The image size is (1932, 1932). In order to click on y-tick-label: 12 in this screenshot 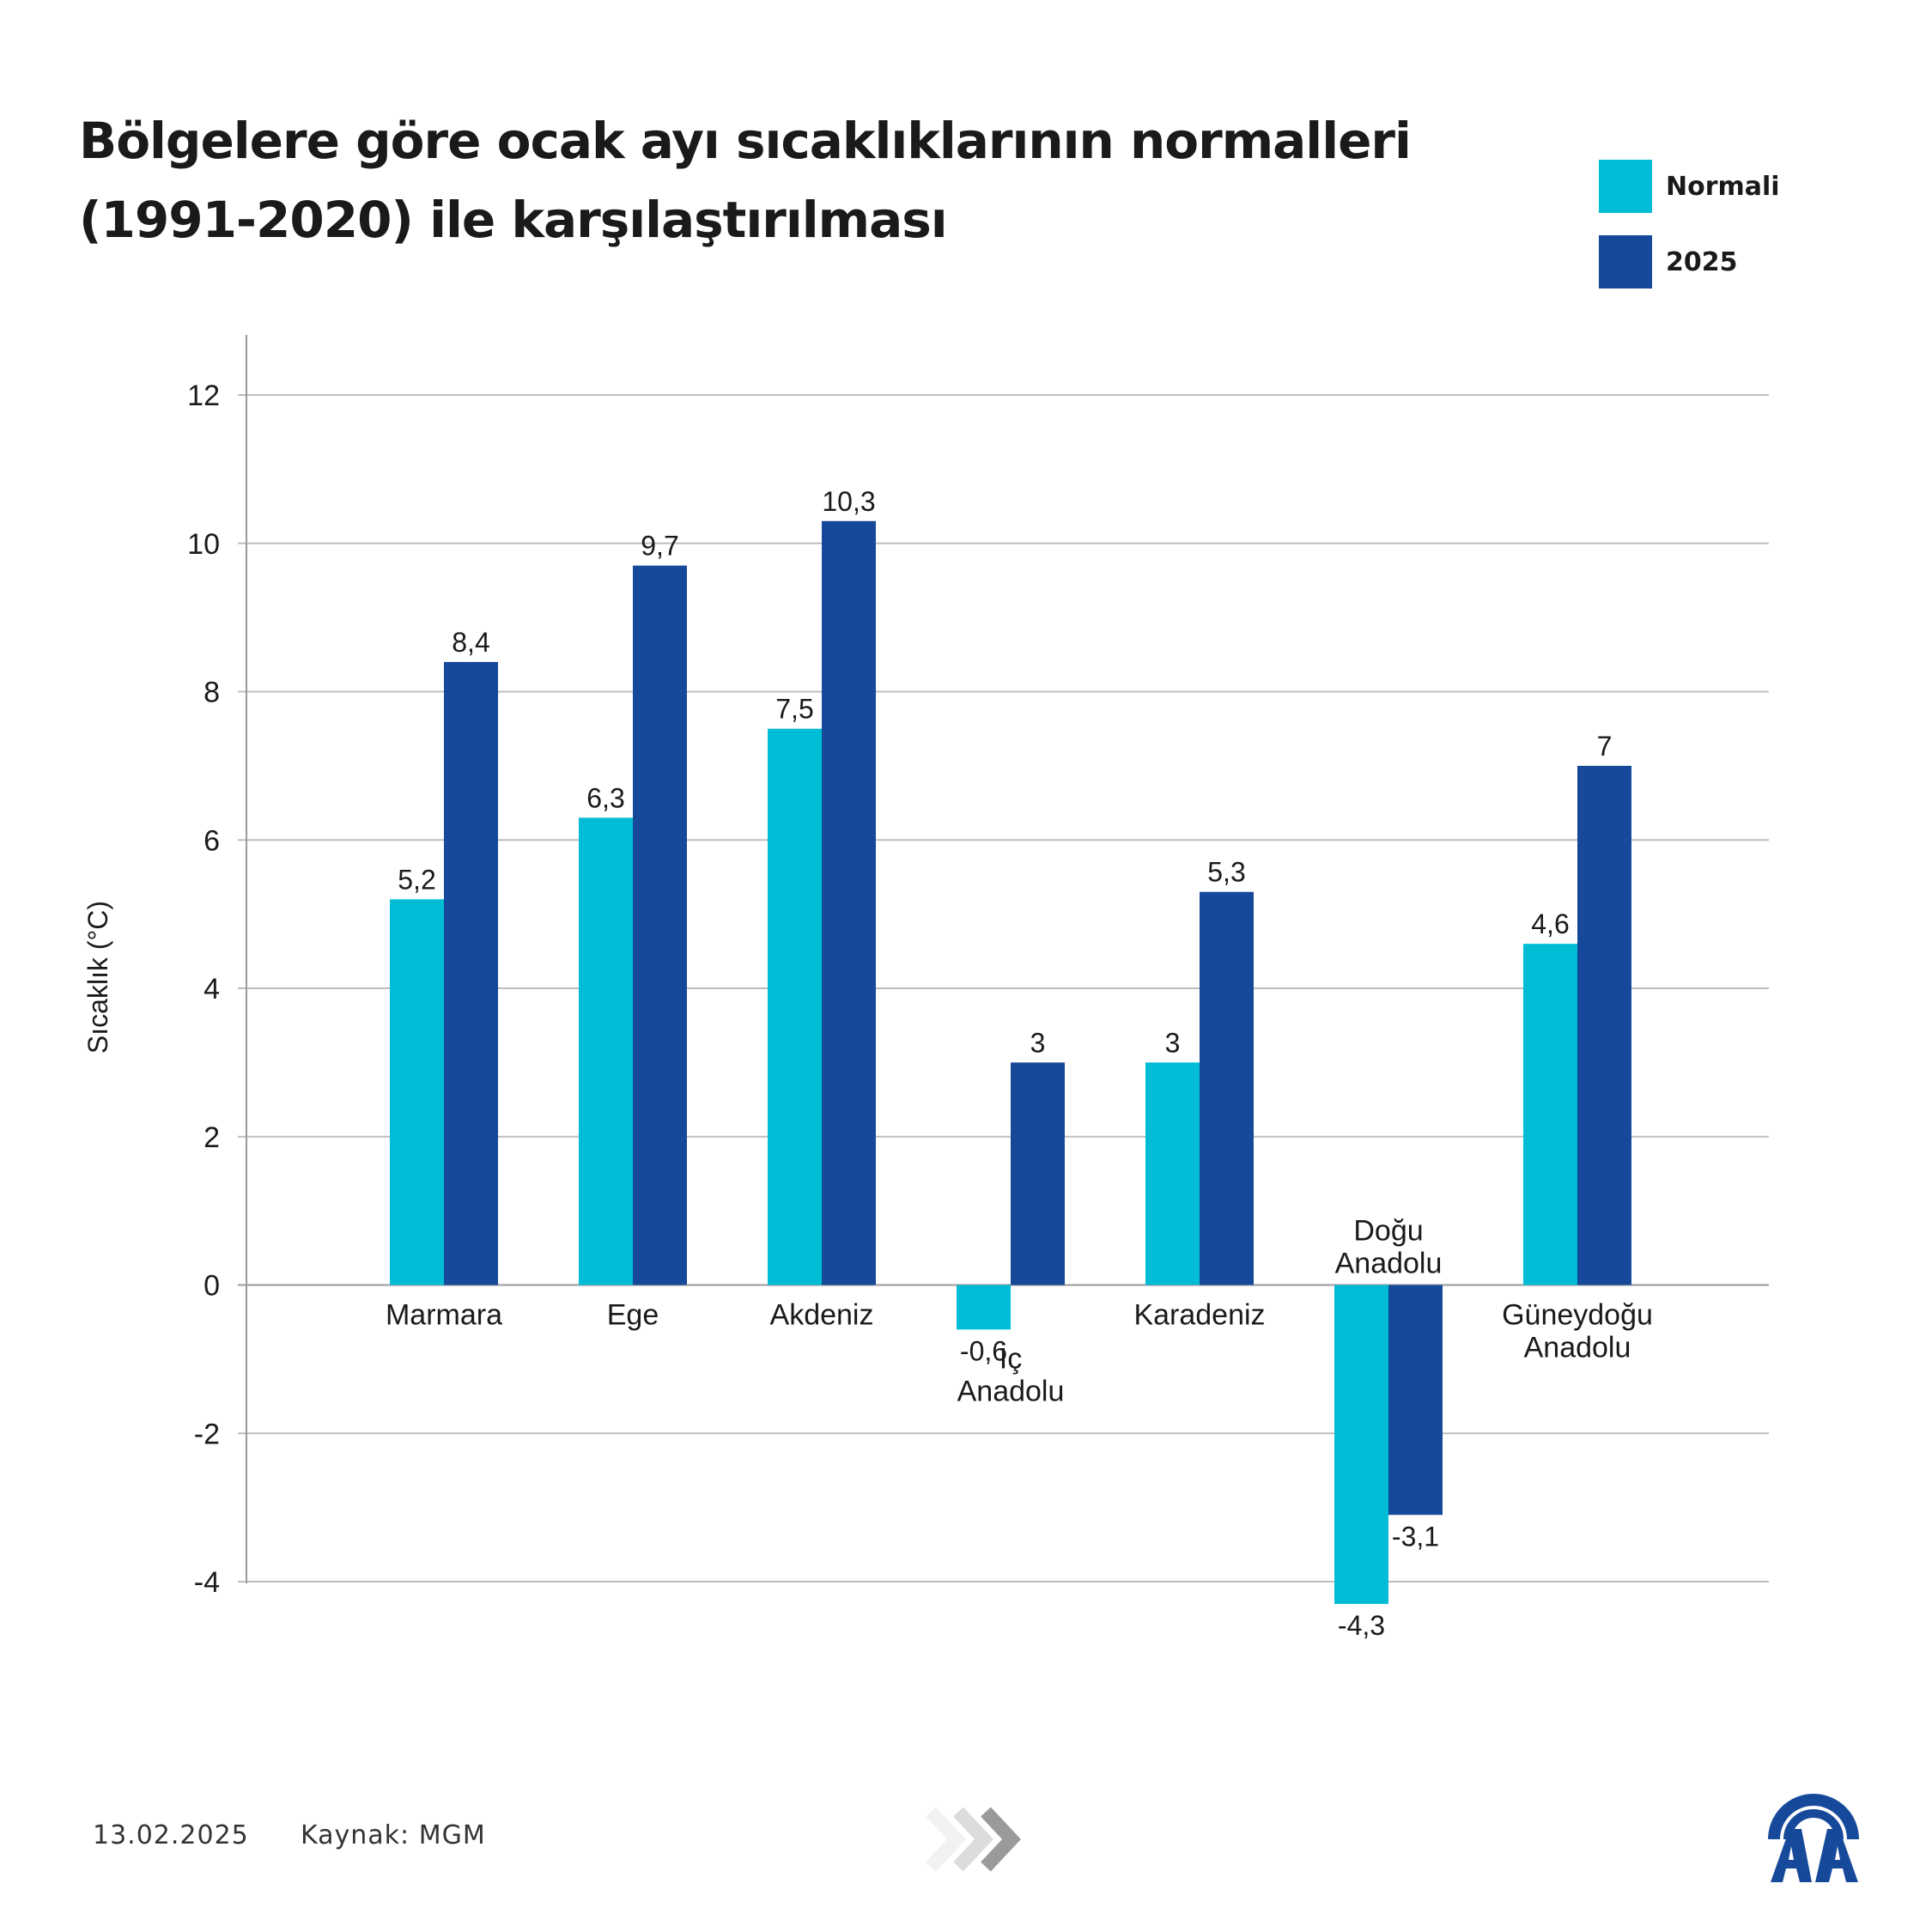, I will do `click(203, 396)`.